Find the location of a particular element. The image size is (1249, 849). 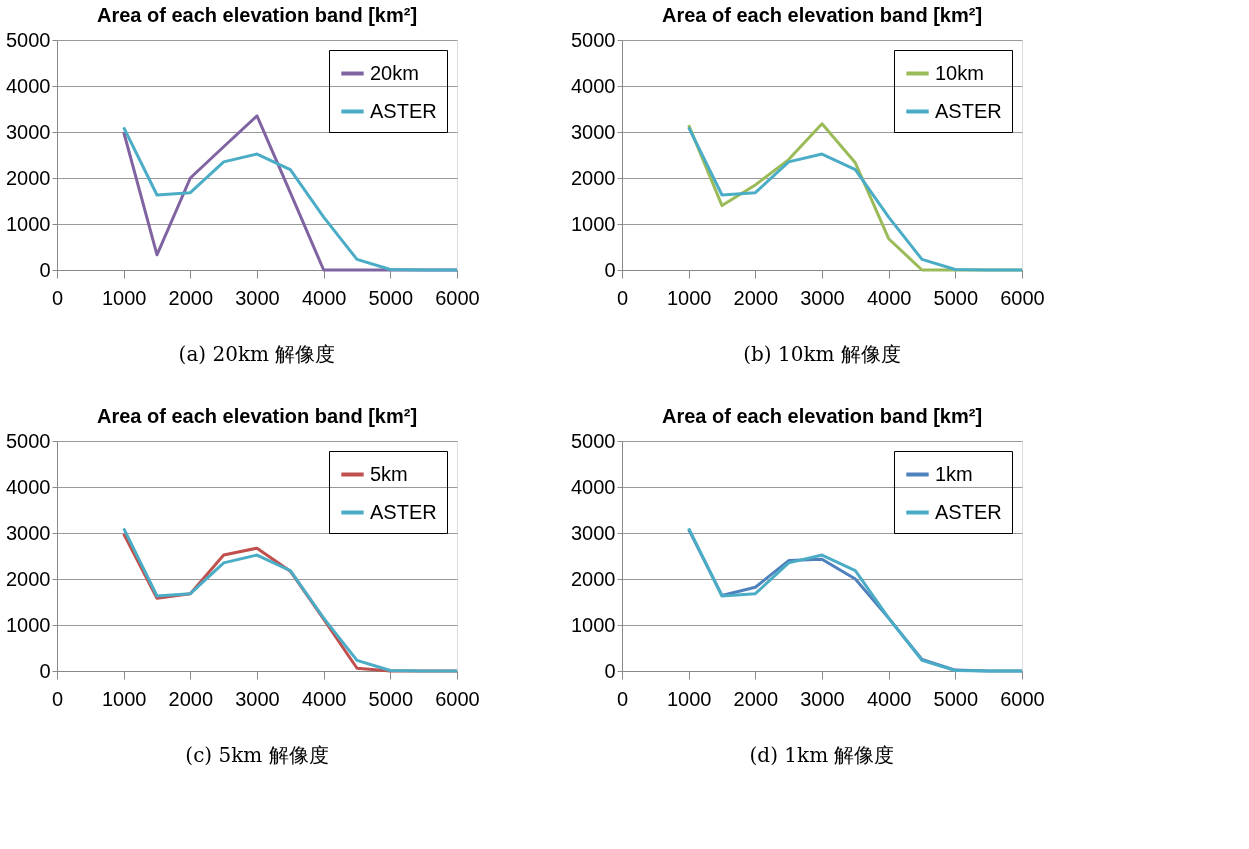

legend-label: 10km is located at coordinates (959, 72).